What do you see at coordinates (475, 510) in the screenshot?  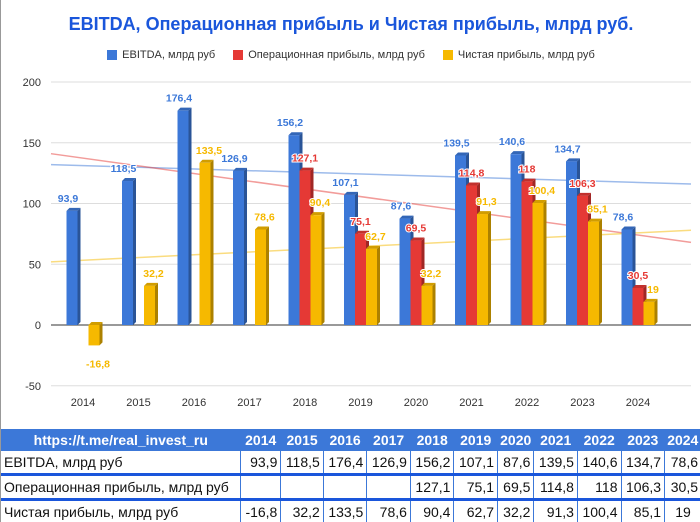 I see `table-cell: 62,7` at bounding box center [475, 510].